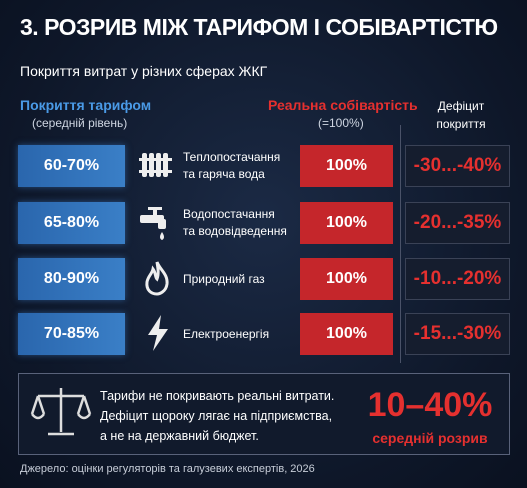  Describe the element at coordinates (461, 106) in the screenshot. I see `deficit-header-line: Дефіцит` at that location.